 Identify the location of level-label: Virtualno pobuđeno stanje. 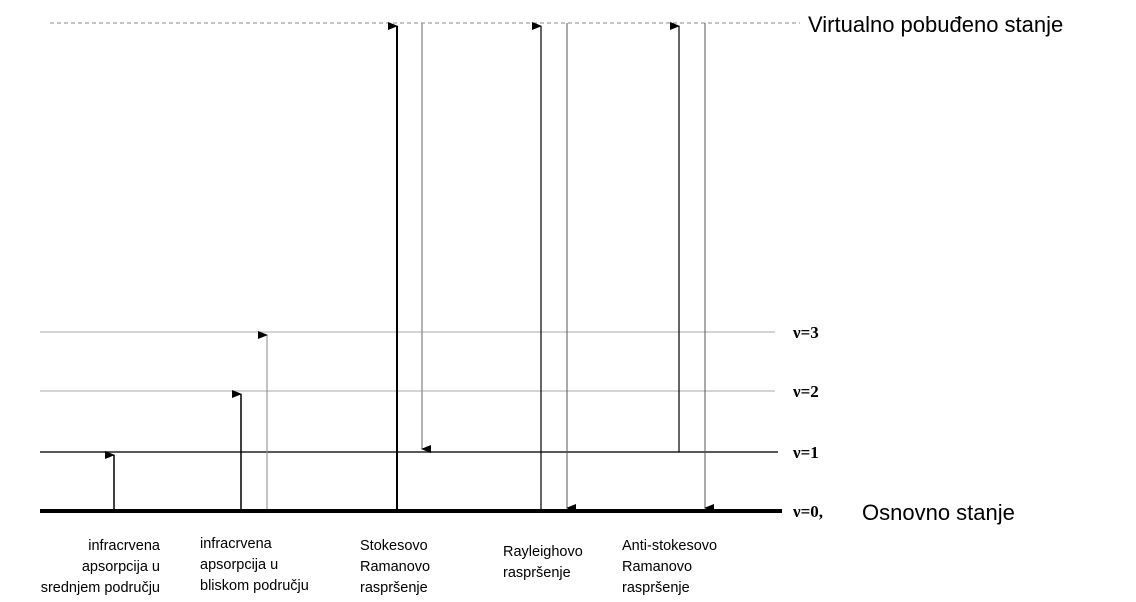
(935, 24).